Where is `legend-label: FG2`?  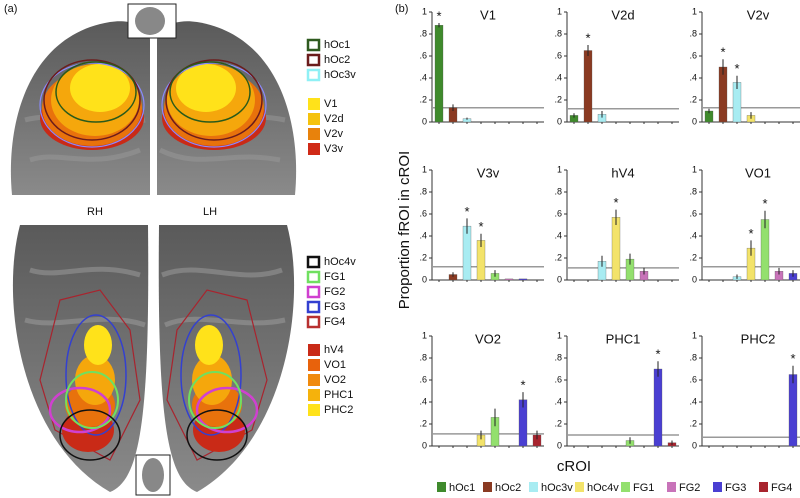
legend-label: FG2 is located at coordinates (689, 488).